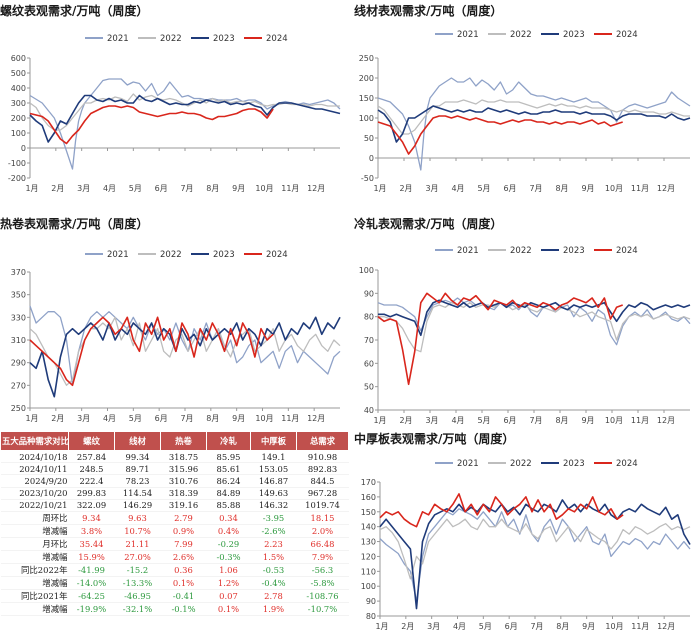 This screenshot has width=700, height=635. Describe the element at coordinates (34, 457) in the screenshot. I see `row-label: 2024/10/18` at that location.